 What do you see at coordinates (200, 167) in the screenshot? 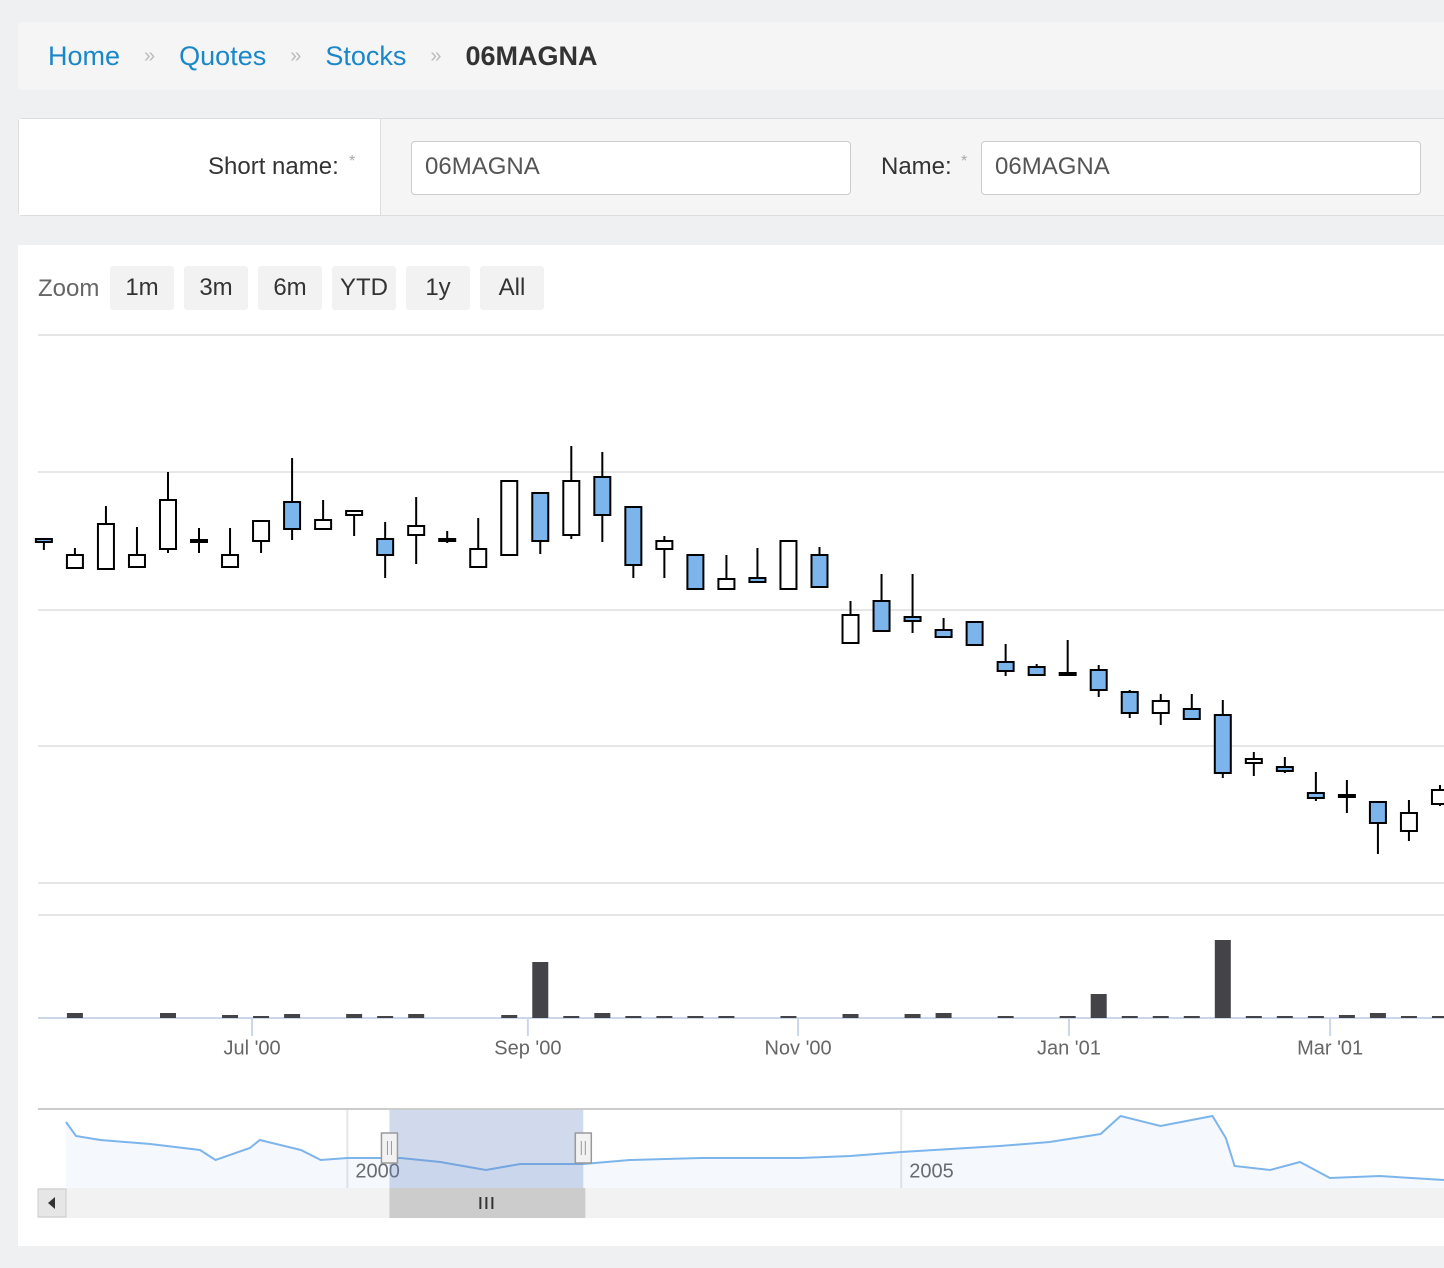
I see `label-cell` at bounding box center [200, 167].